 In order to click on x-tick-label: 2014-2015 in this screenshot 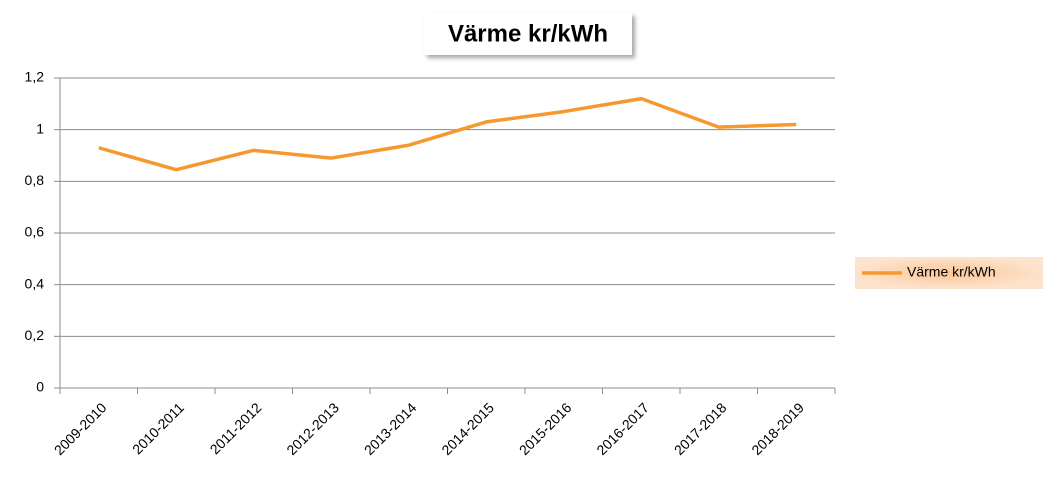, I will do `click(467, 428)`.